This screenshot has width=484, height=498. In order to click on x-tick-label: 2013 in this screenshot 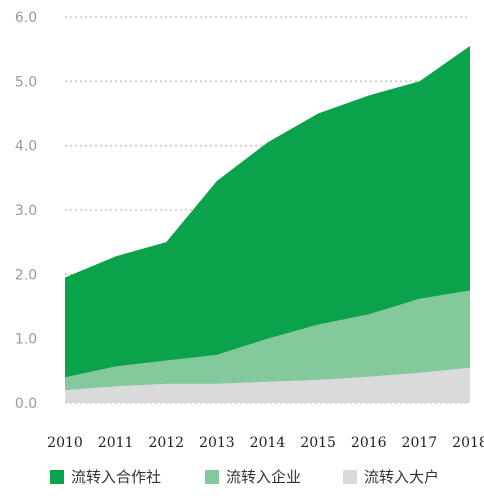, I will do `click(217, 443)`.